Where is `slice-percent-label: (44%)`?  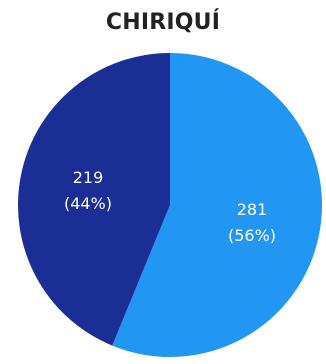 slice-percent-label: (44%) is located at coordinates (88, 203).